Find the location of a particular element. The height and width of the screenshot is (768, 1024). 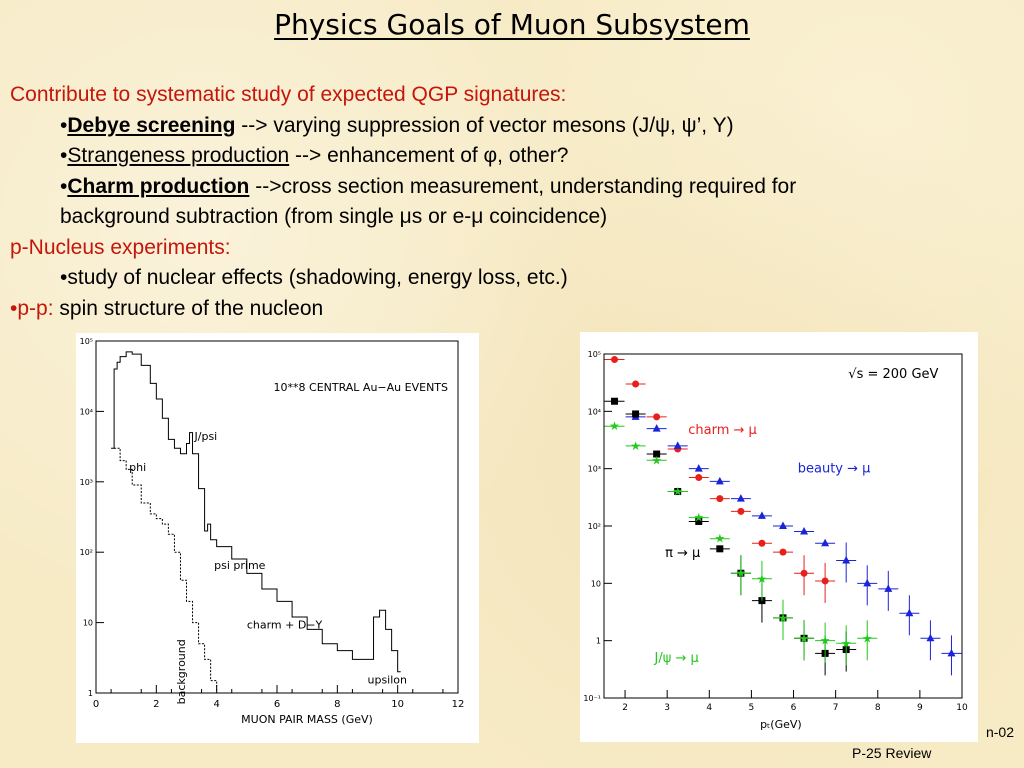

x-axis-label: MUON PAIR MASS (GeV) is located at coordinates (307, 719).